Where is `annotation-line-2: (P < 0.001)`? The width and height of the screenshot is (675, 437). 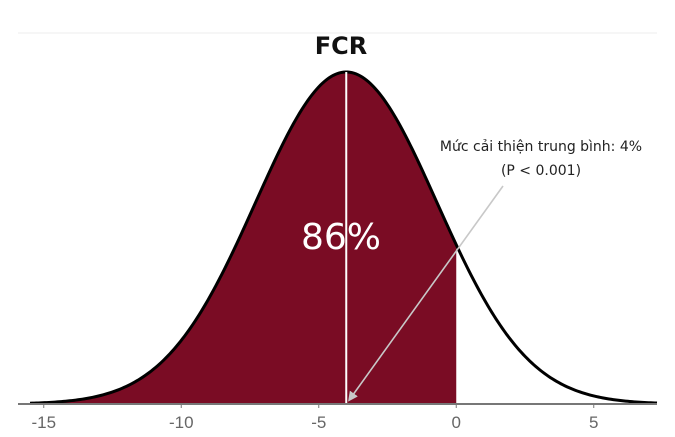
annotation-line-2: (P < 0.001) is located at coordinates (541, 171).